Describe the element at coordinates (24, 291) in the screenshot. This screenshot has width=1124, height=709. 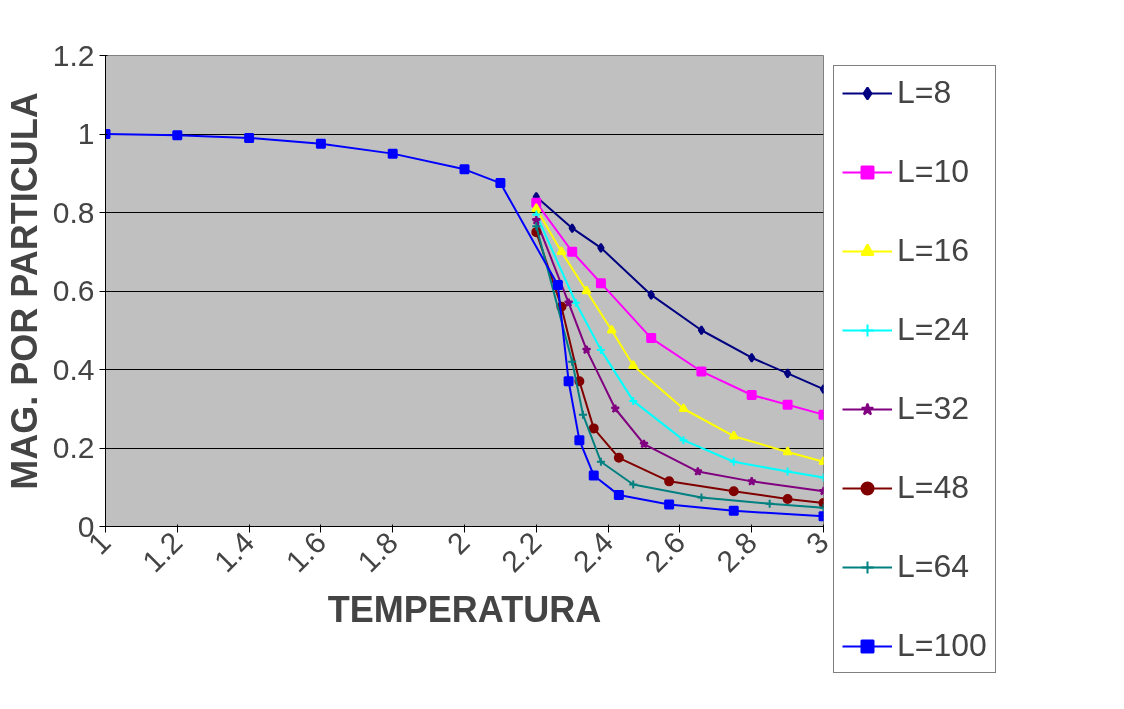
I see `y-axis-title: MAG. POR PARTICULA` at that location.